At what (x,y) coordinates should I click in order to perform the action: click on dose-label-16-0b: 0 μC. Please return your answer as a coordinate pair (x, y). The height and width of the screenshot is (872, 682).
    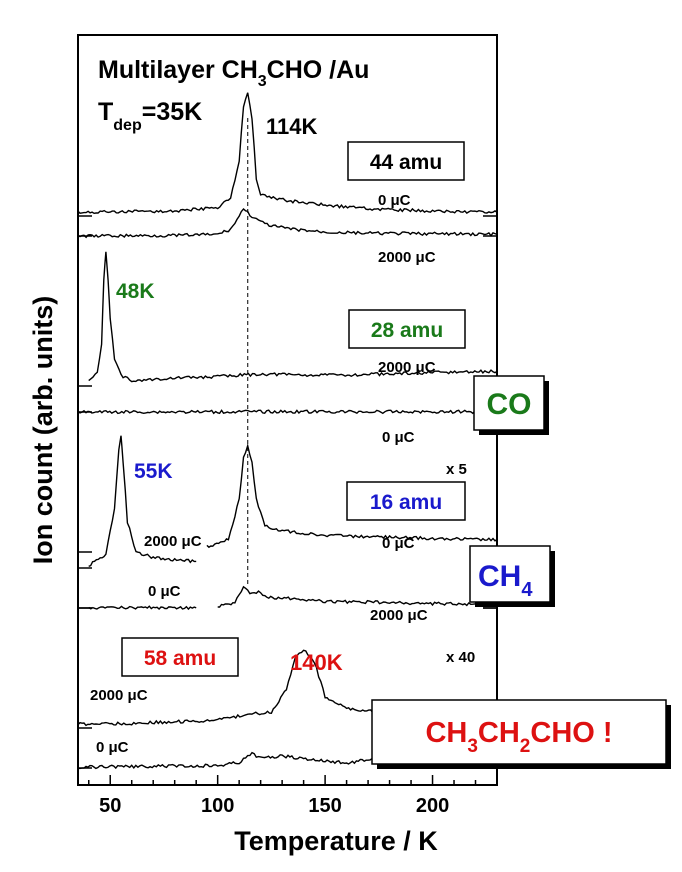
    Looking at the image, I should click on (164, 591).